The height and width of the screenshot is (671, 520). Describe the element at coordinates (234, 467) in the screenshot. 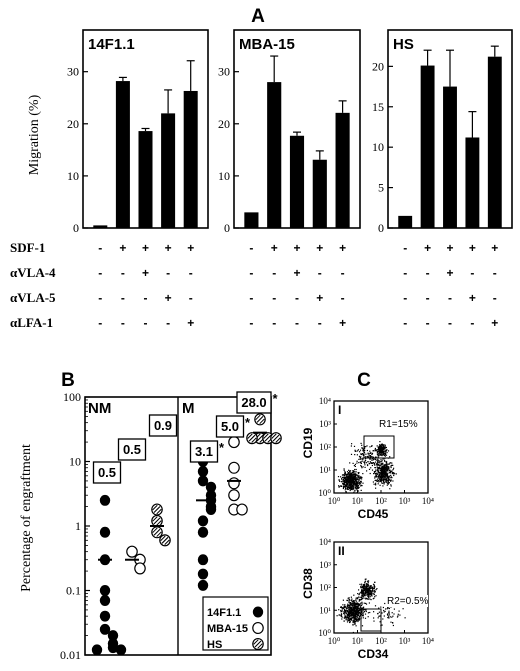

I see `open-circle-marker` at that location.